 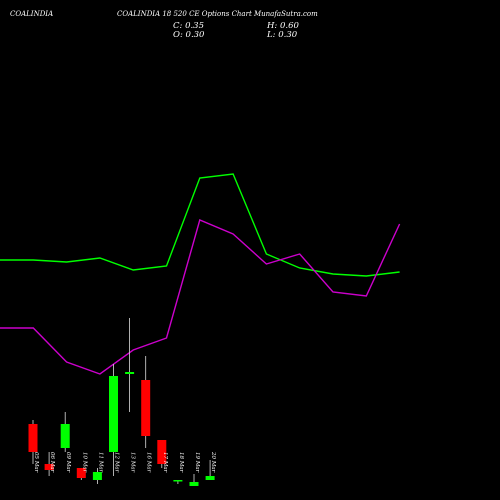 What do you see at coordinates (188, 26) in the screenshot?
I see `close-value: C: 0.35` at bounding box center [188, 26].